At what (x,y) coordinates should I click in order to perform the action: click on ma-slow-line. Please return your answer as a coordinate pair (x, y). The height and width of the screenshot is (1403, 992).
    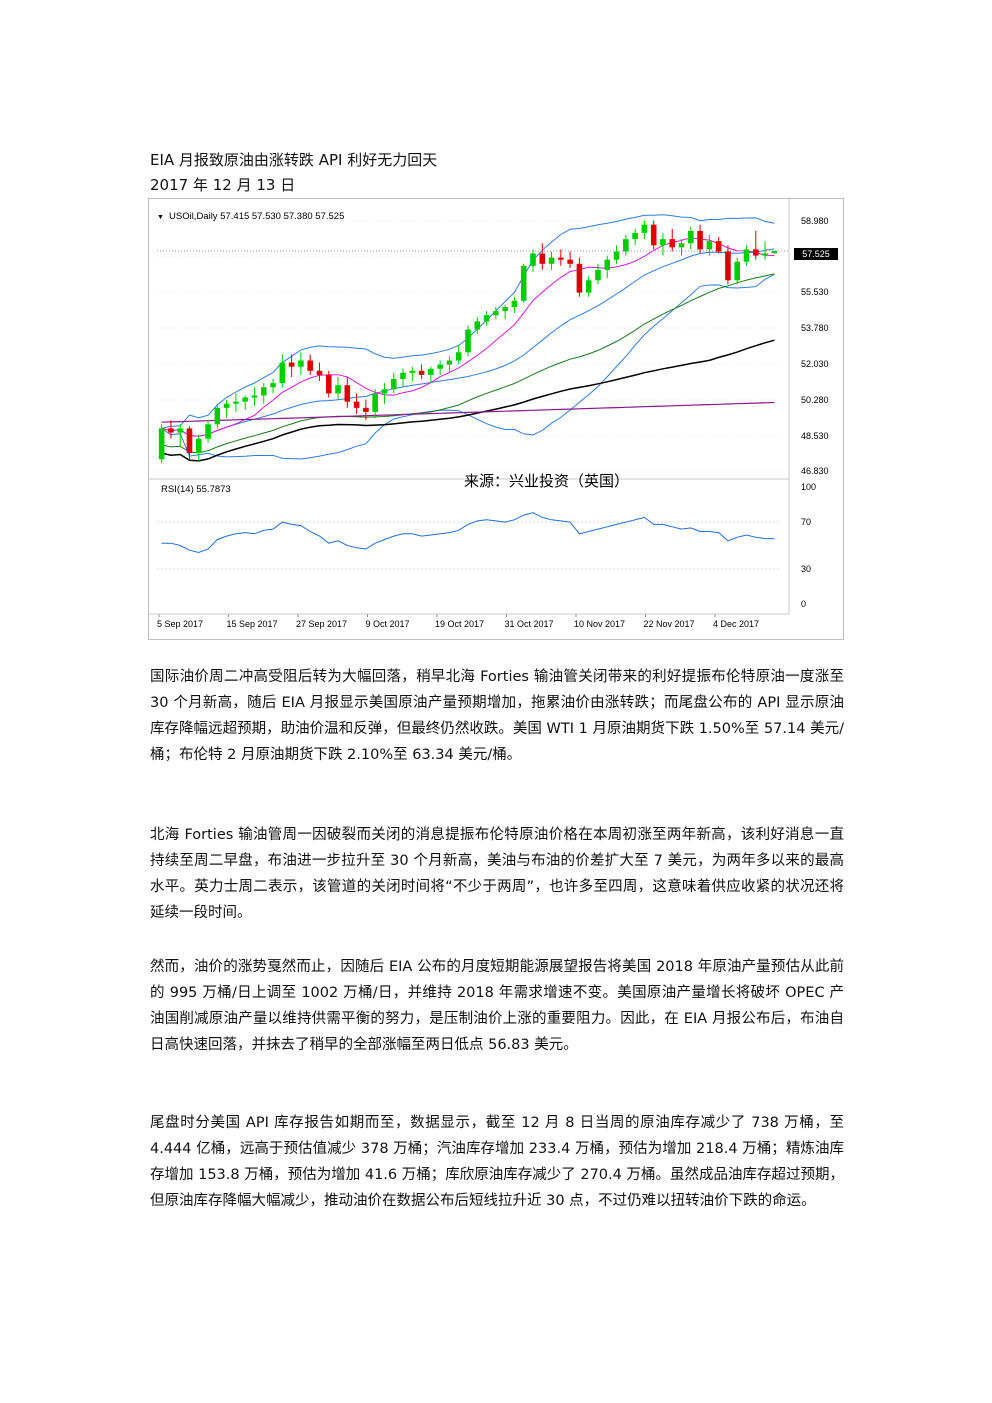
    Looking at the image, I should click on (468, 400).